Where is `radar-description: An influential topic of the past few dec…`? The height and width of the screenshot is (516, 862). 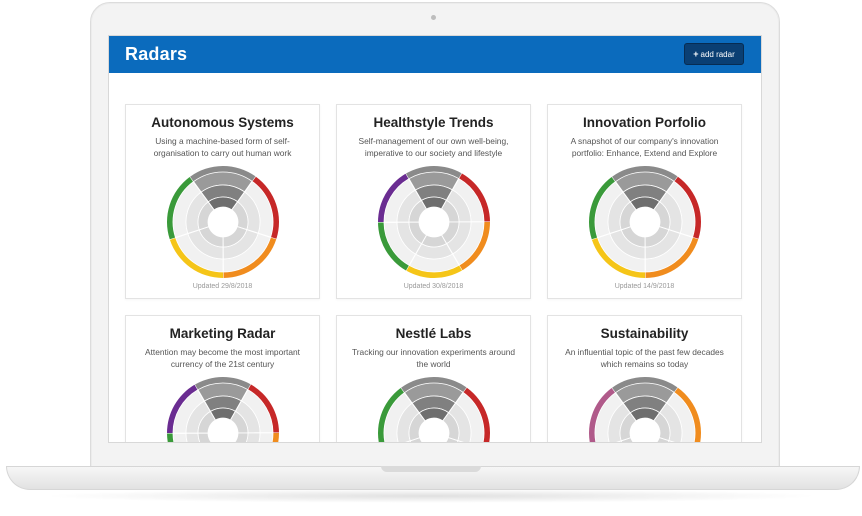 radar-description: An influential topic of the past few dec… is located at coordinates (644, 358).